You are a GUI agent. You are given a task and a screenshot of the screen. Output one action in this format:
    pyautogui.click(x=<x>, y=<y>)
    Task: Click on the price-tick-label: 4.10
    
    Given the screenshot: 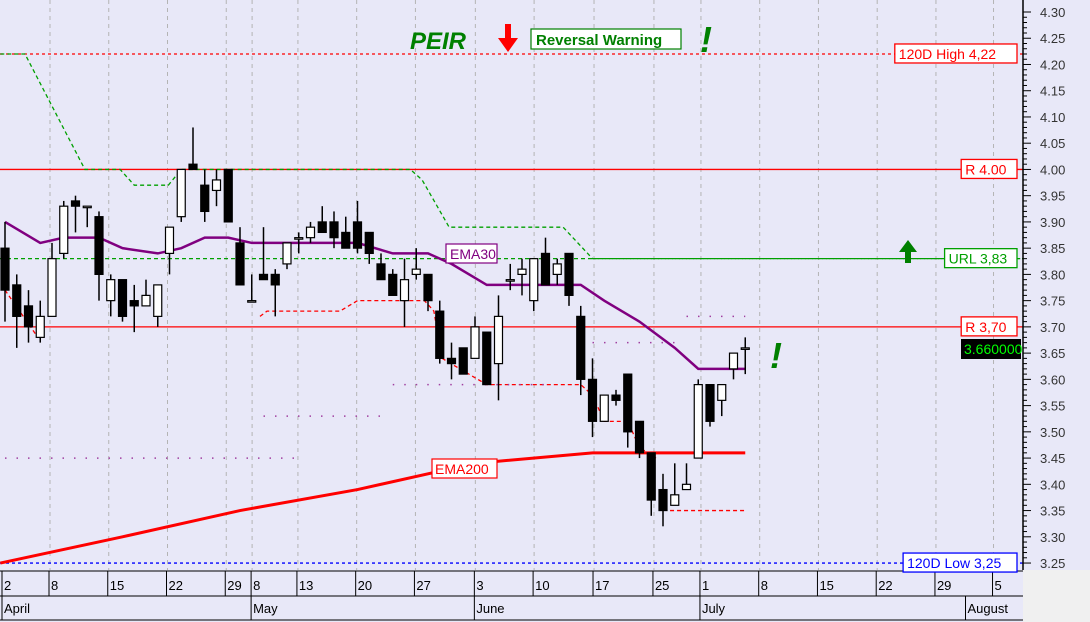 What is the action you would take?
    pyautogui.click(x=1052, y=117)
    